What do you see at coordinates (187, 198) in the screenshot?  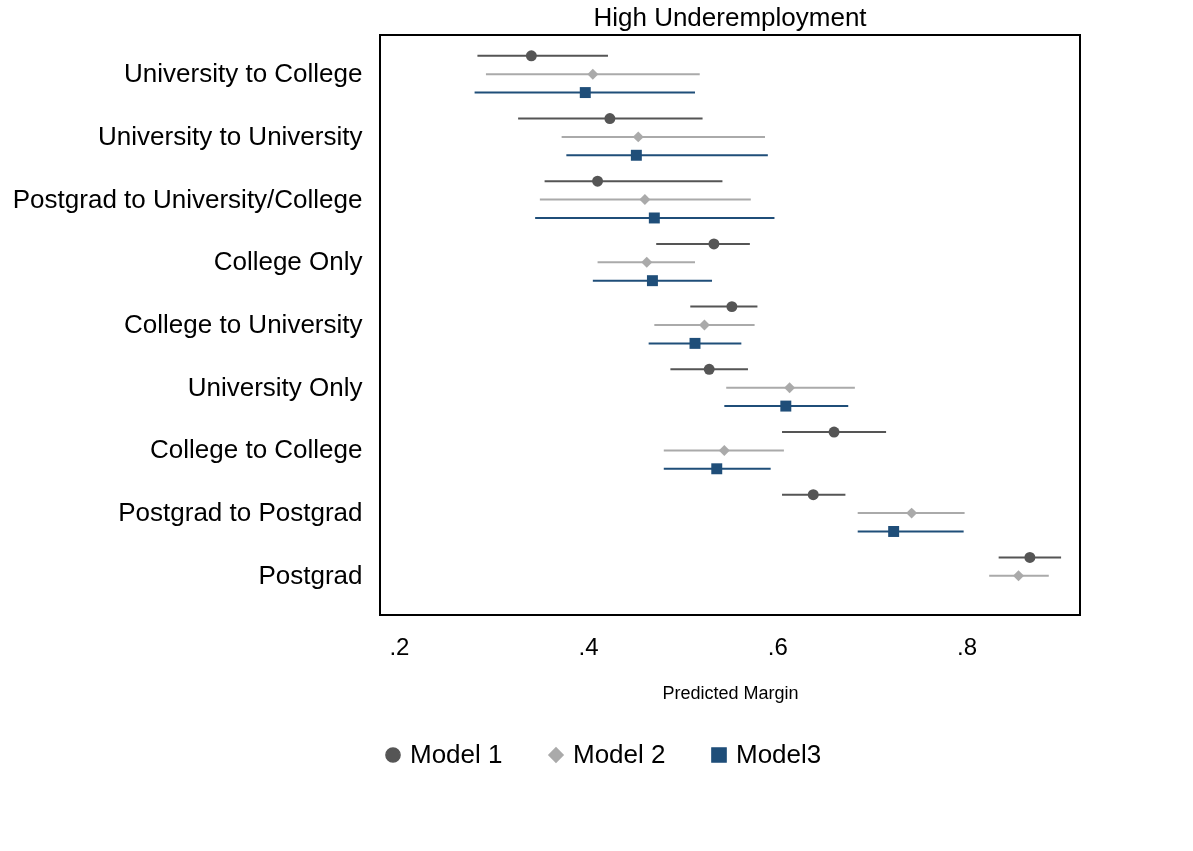 I see `y-tick-label: Postgrad to University/College` at bounding box center [187, 198].